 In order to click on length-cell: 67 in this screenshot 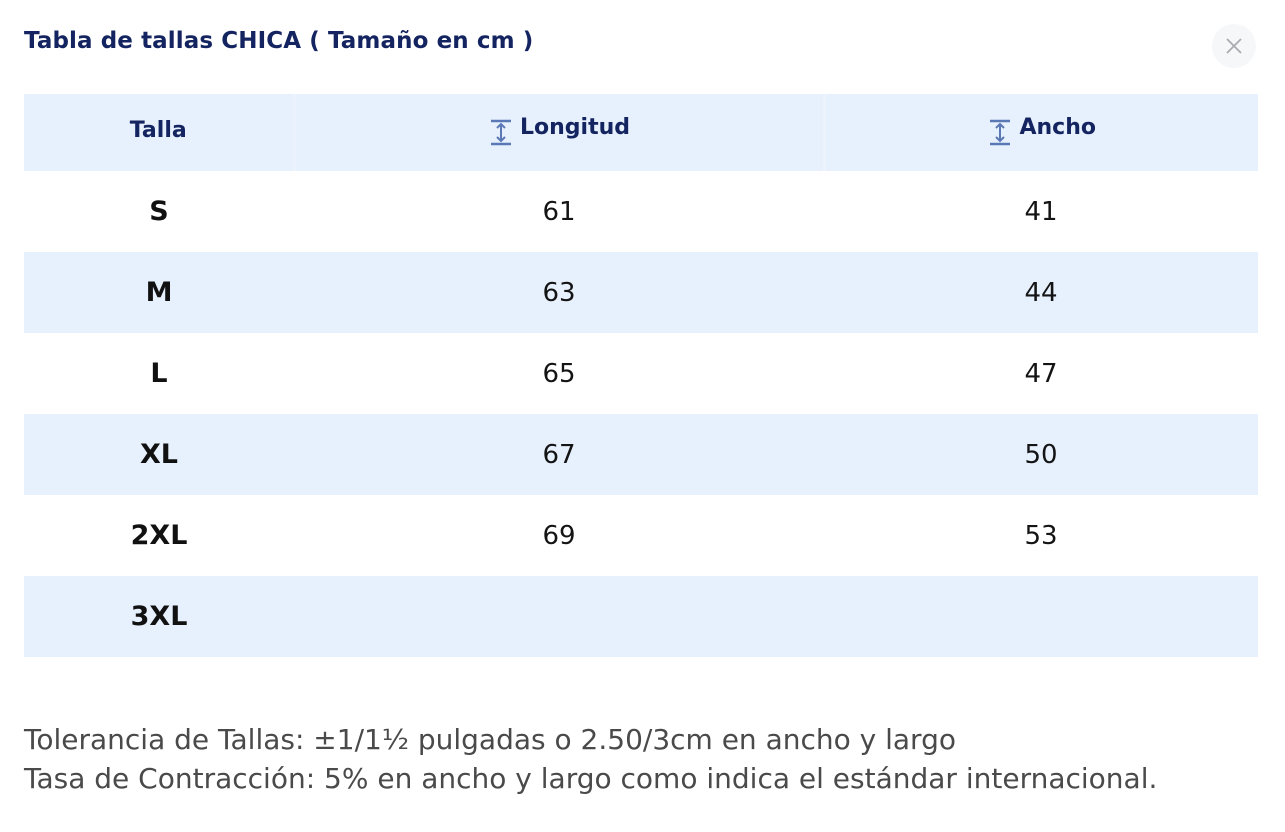, I will do `click(559, 454)`.